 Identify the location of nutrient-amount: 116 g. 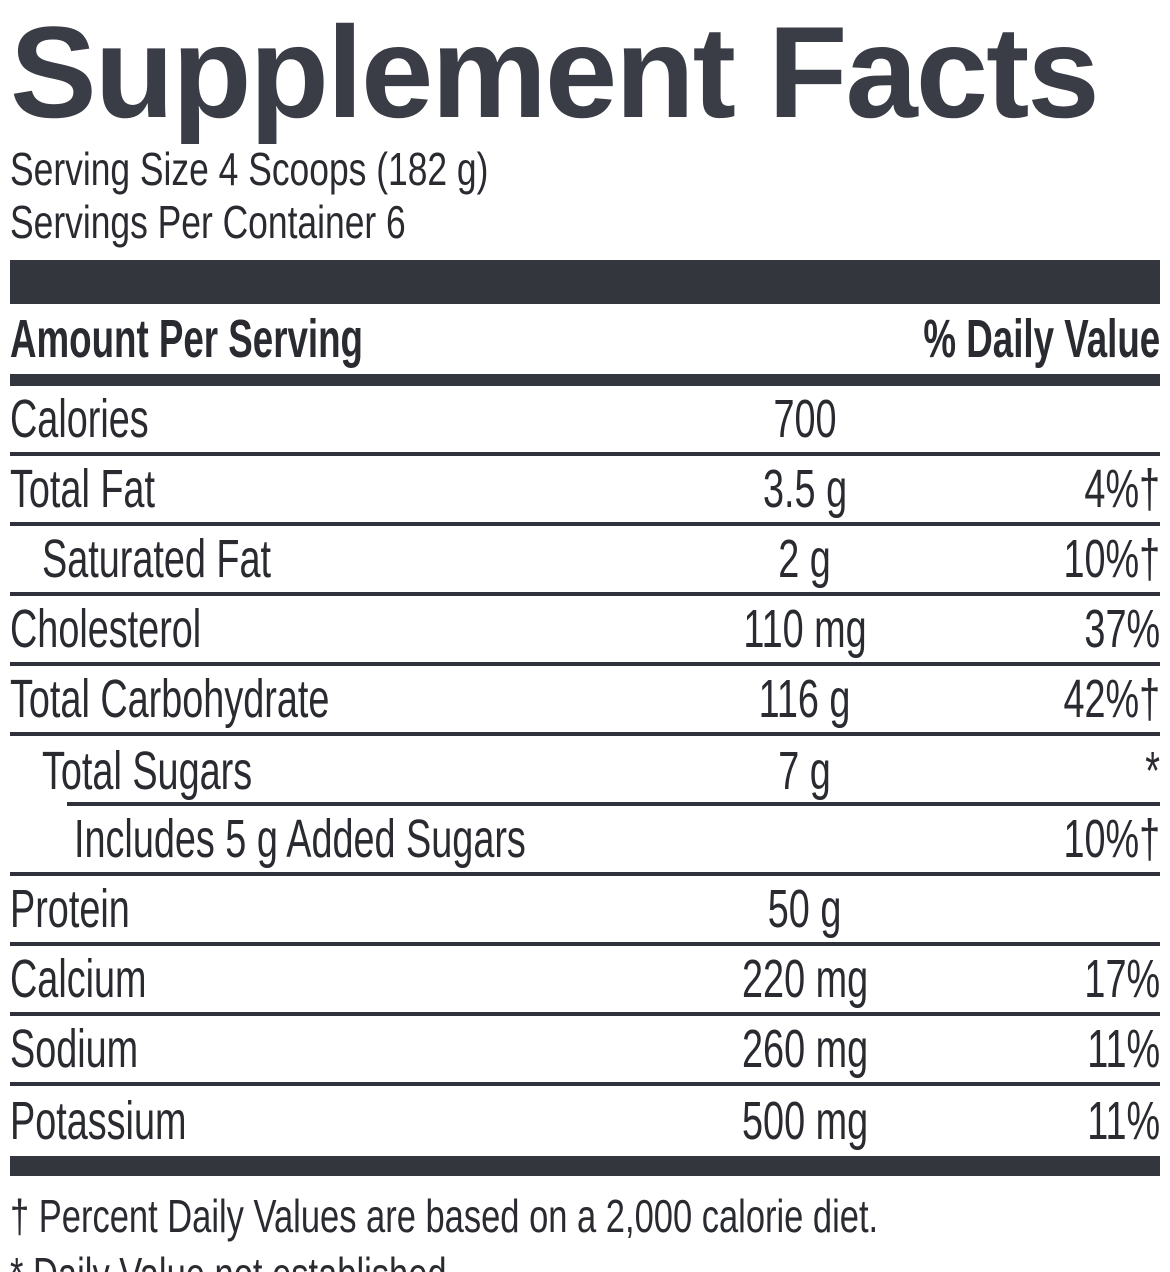
(805, 698).